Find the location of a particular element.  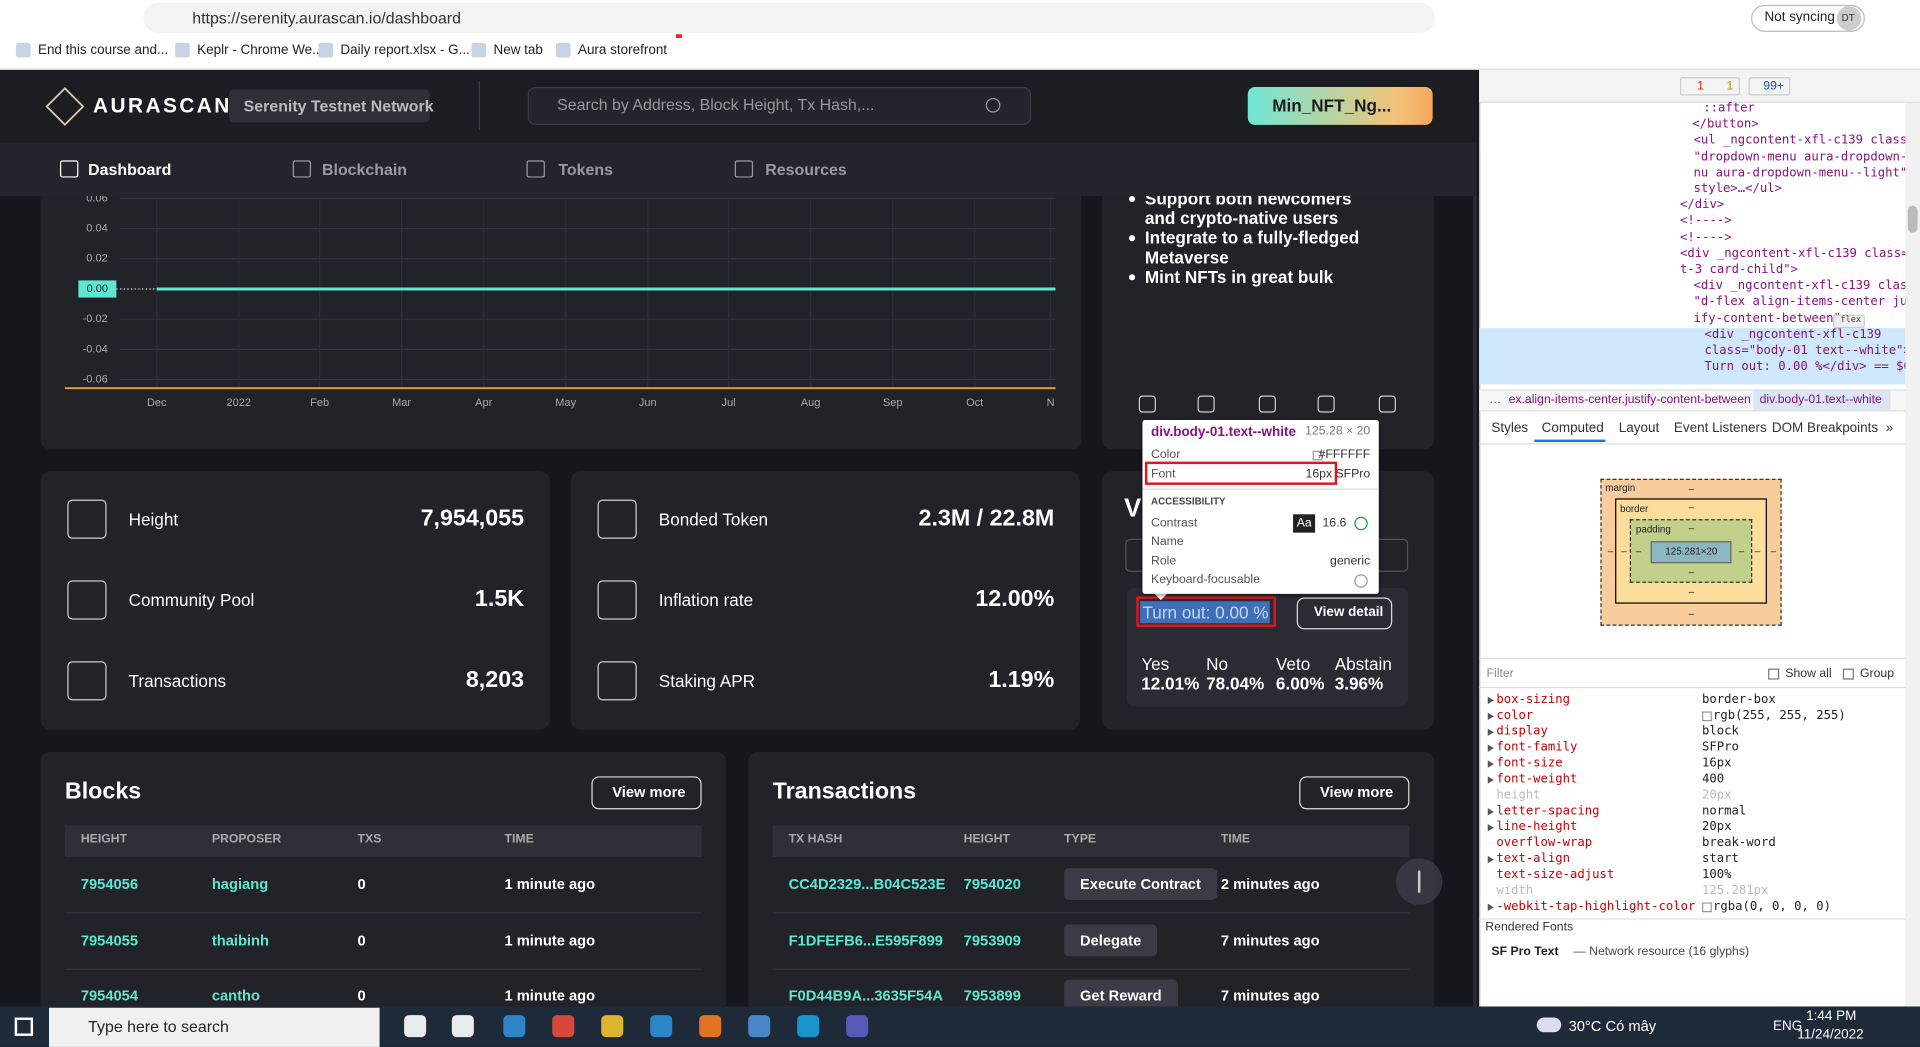

header-nav: Blockchain is located at coordinates (364, 169).